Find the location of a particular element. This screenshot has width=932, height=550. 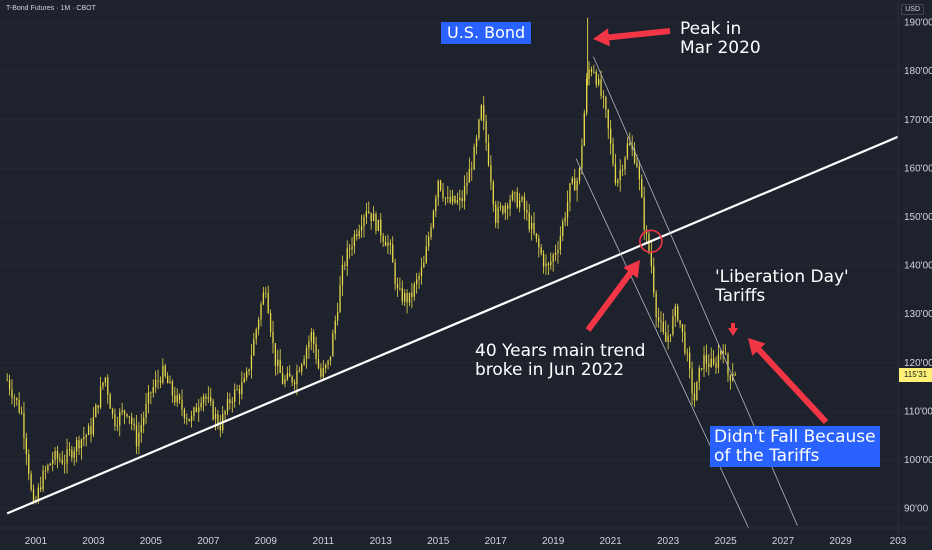

didnt-fall-annotation: Didn't Fall Because of the Tariffs is located at coordinates (795, 447).